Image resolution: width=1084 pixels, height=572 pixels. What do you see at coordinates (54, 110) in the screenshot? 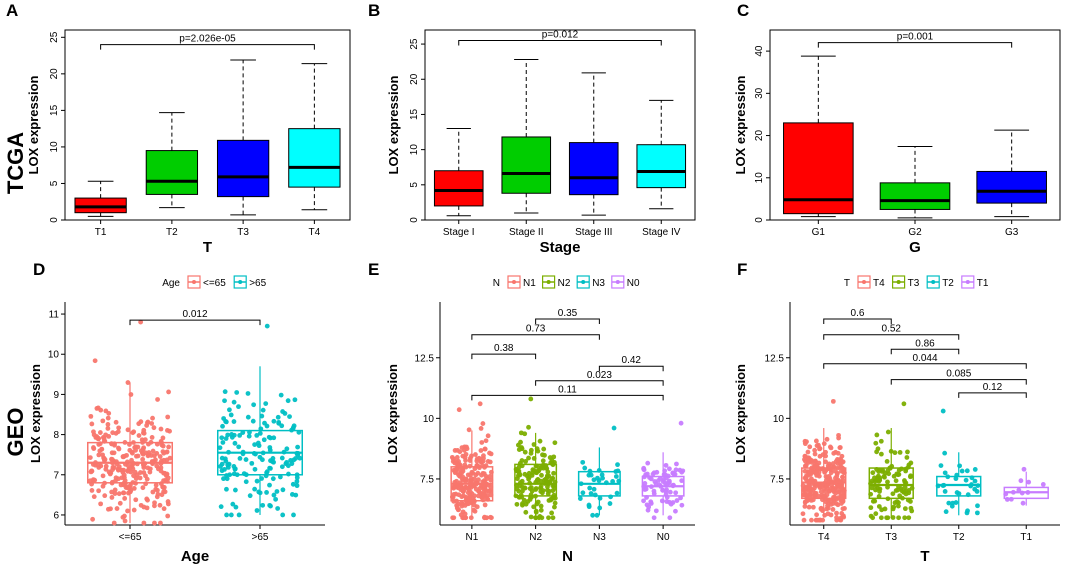
I see `y-tick-label: 15` at bounding box center [54, 110].